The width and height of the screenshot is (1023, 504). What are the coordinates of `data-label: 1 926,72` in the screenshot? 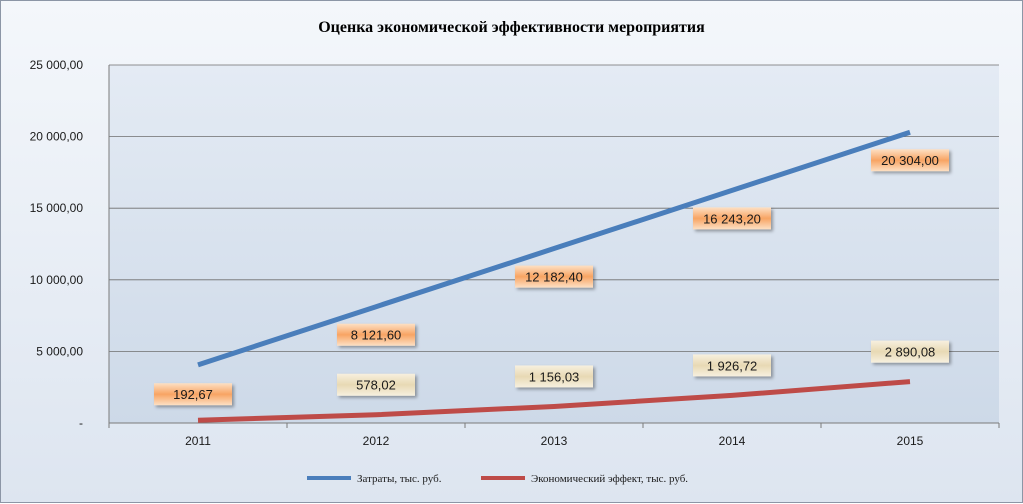 It's located at (732, 365).